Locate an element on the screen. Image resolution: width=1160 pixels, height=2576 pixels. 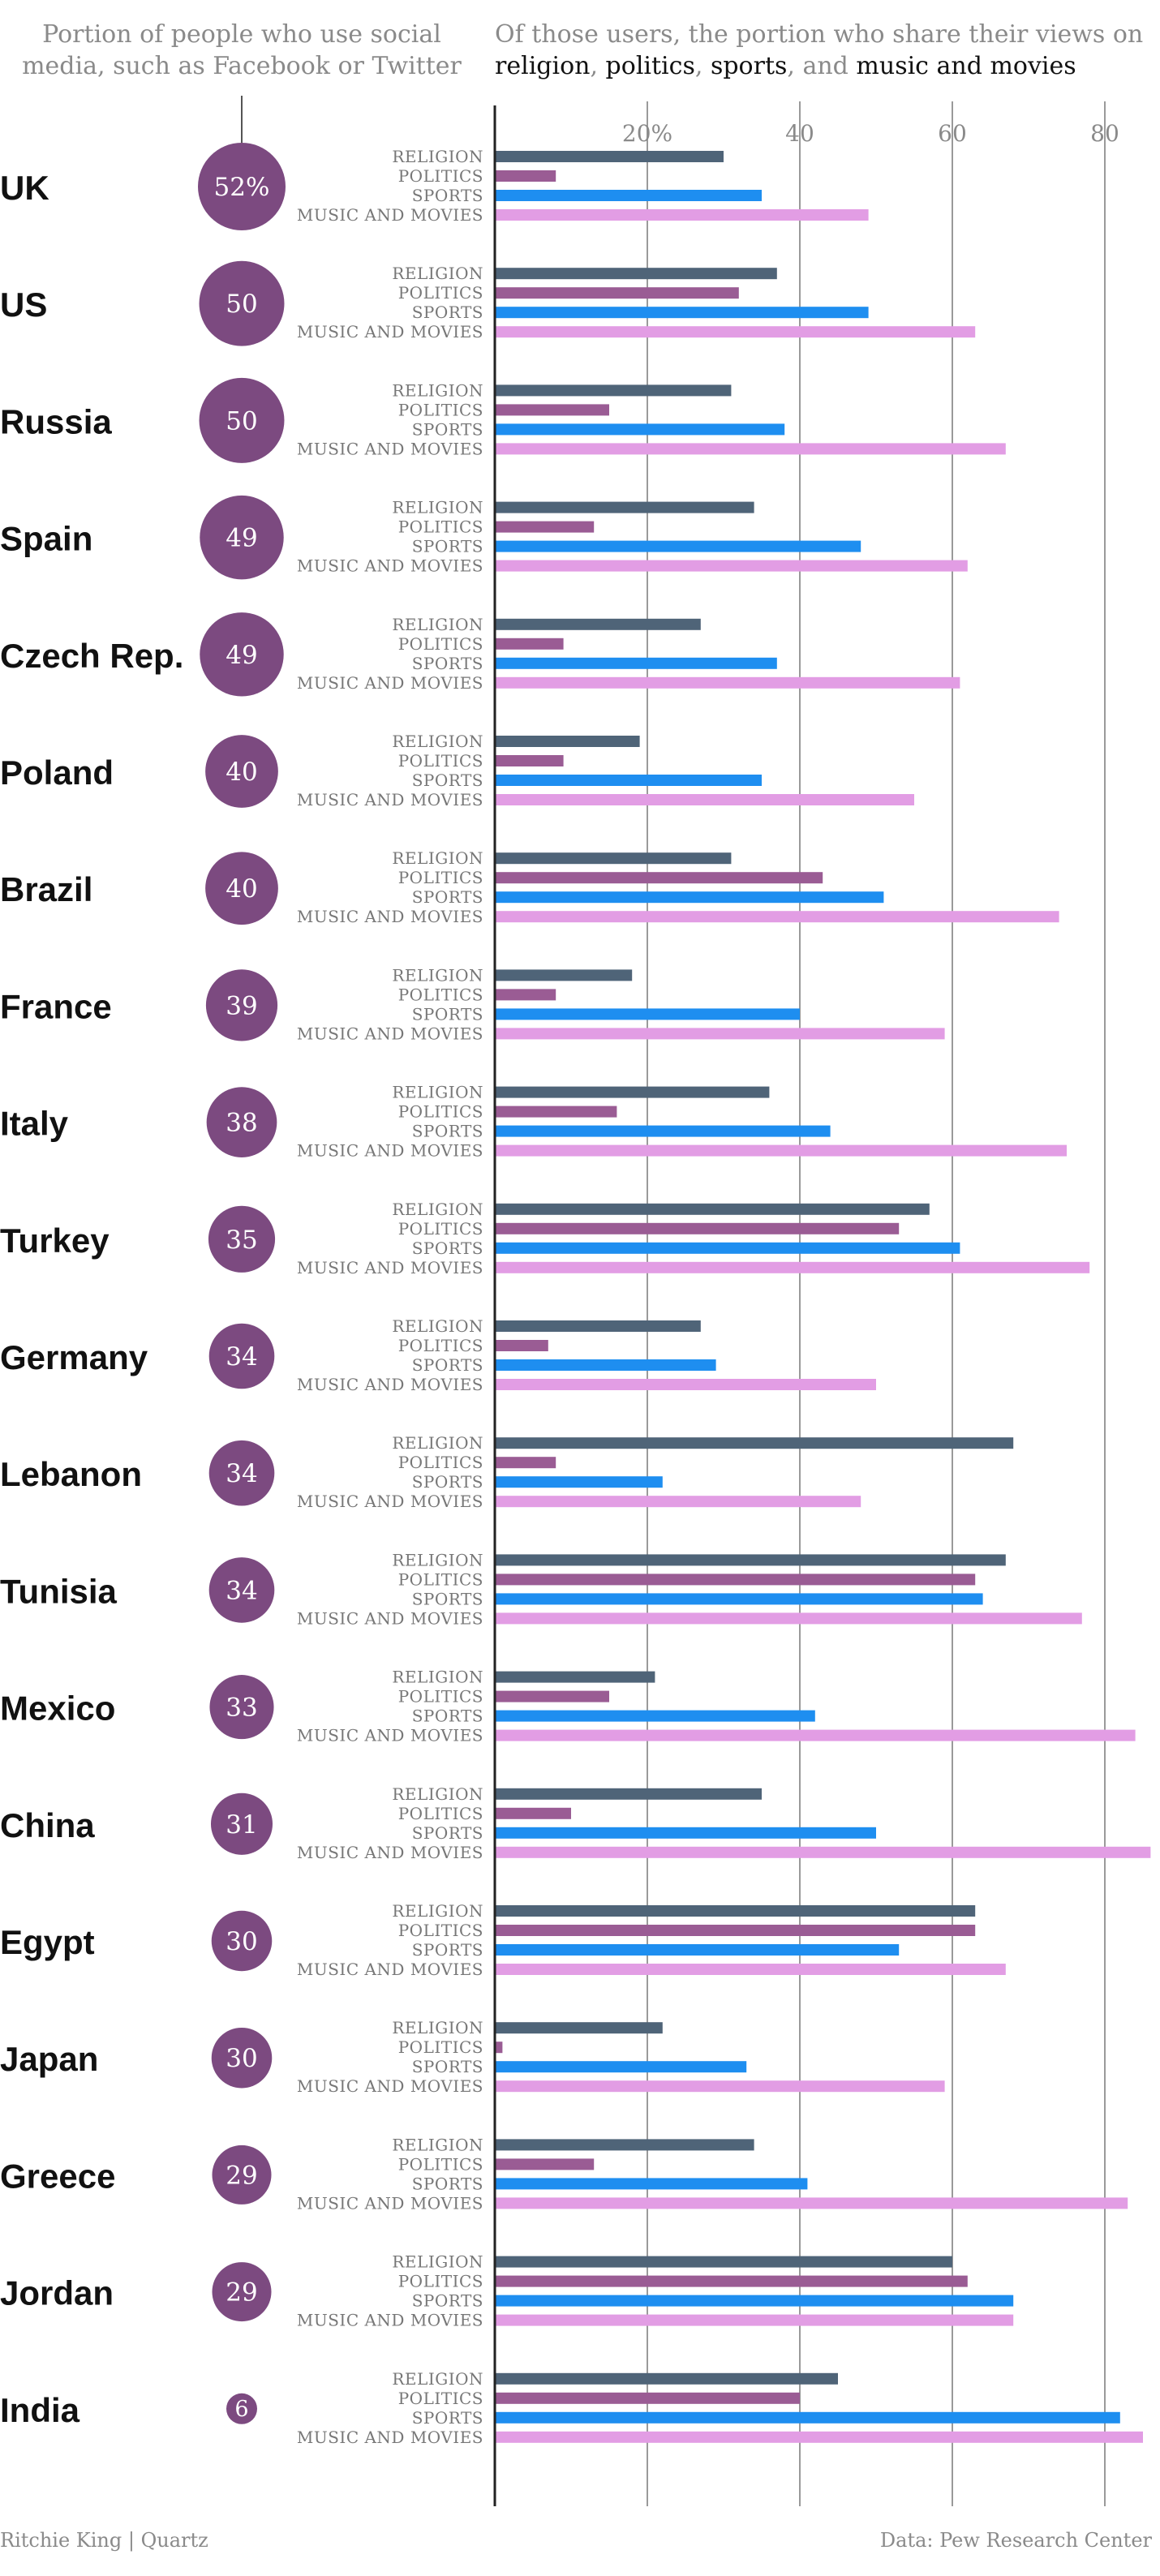
country-label: Spain is located at coordinates (46, 539).